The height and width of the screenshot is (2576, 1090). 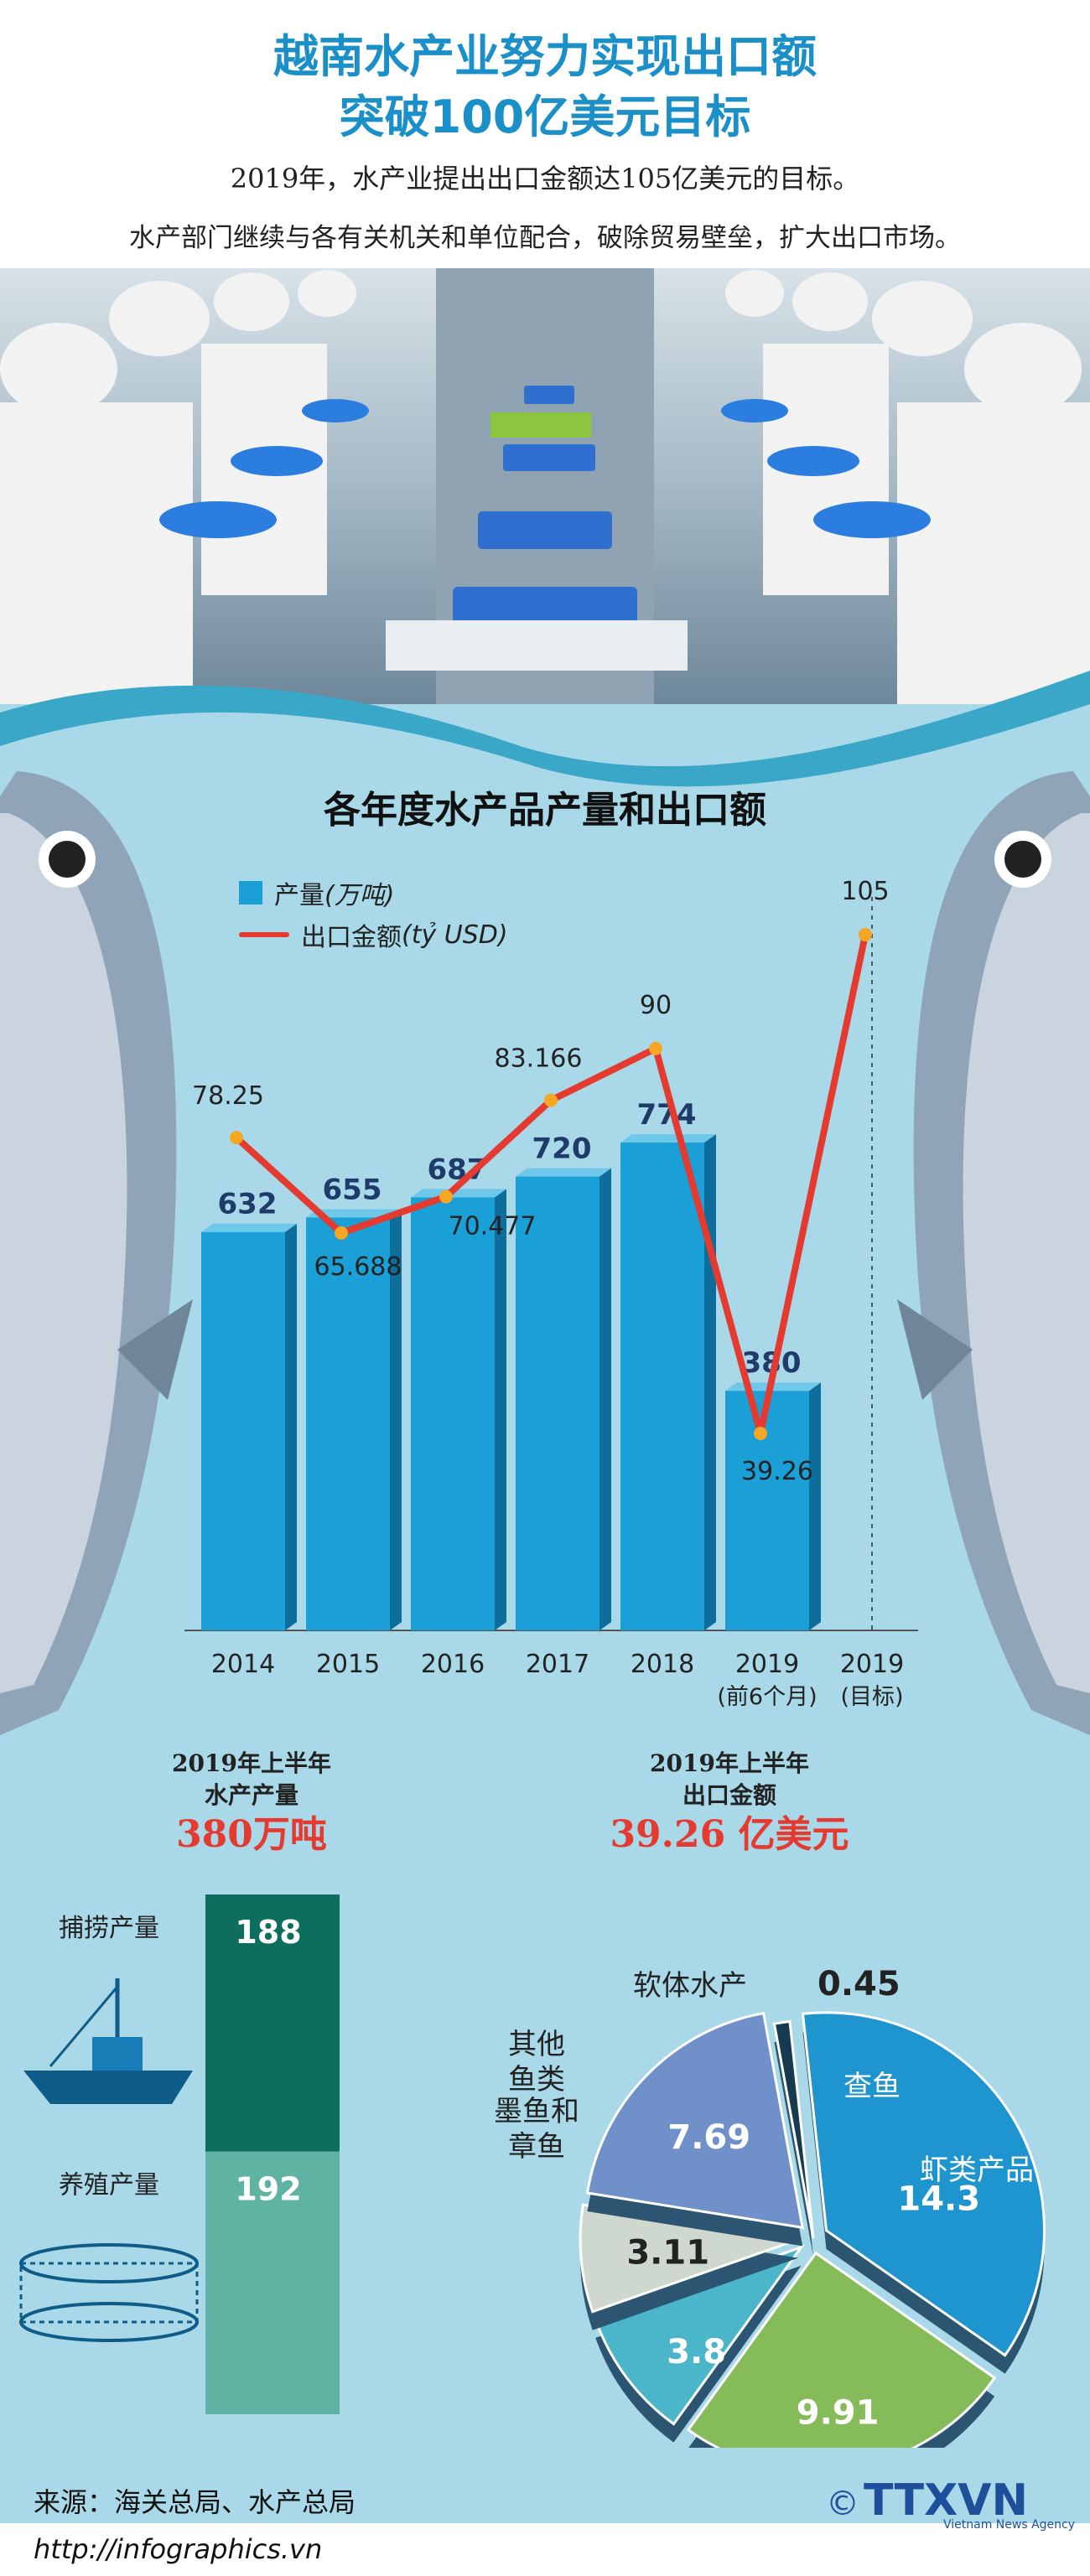 What do you see at coordinates (179, 2154) in the screenshot?
I see `production-stack-chart: 188 捕捞产量 192 养殖产量` at bounding box center [179, 2154].